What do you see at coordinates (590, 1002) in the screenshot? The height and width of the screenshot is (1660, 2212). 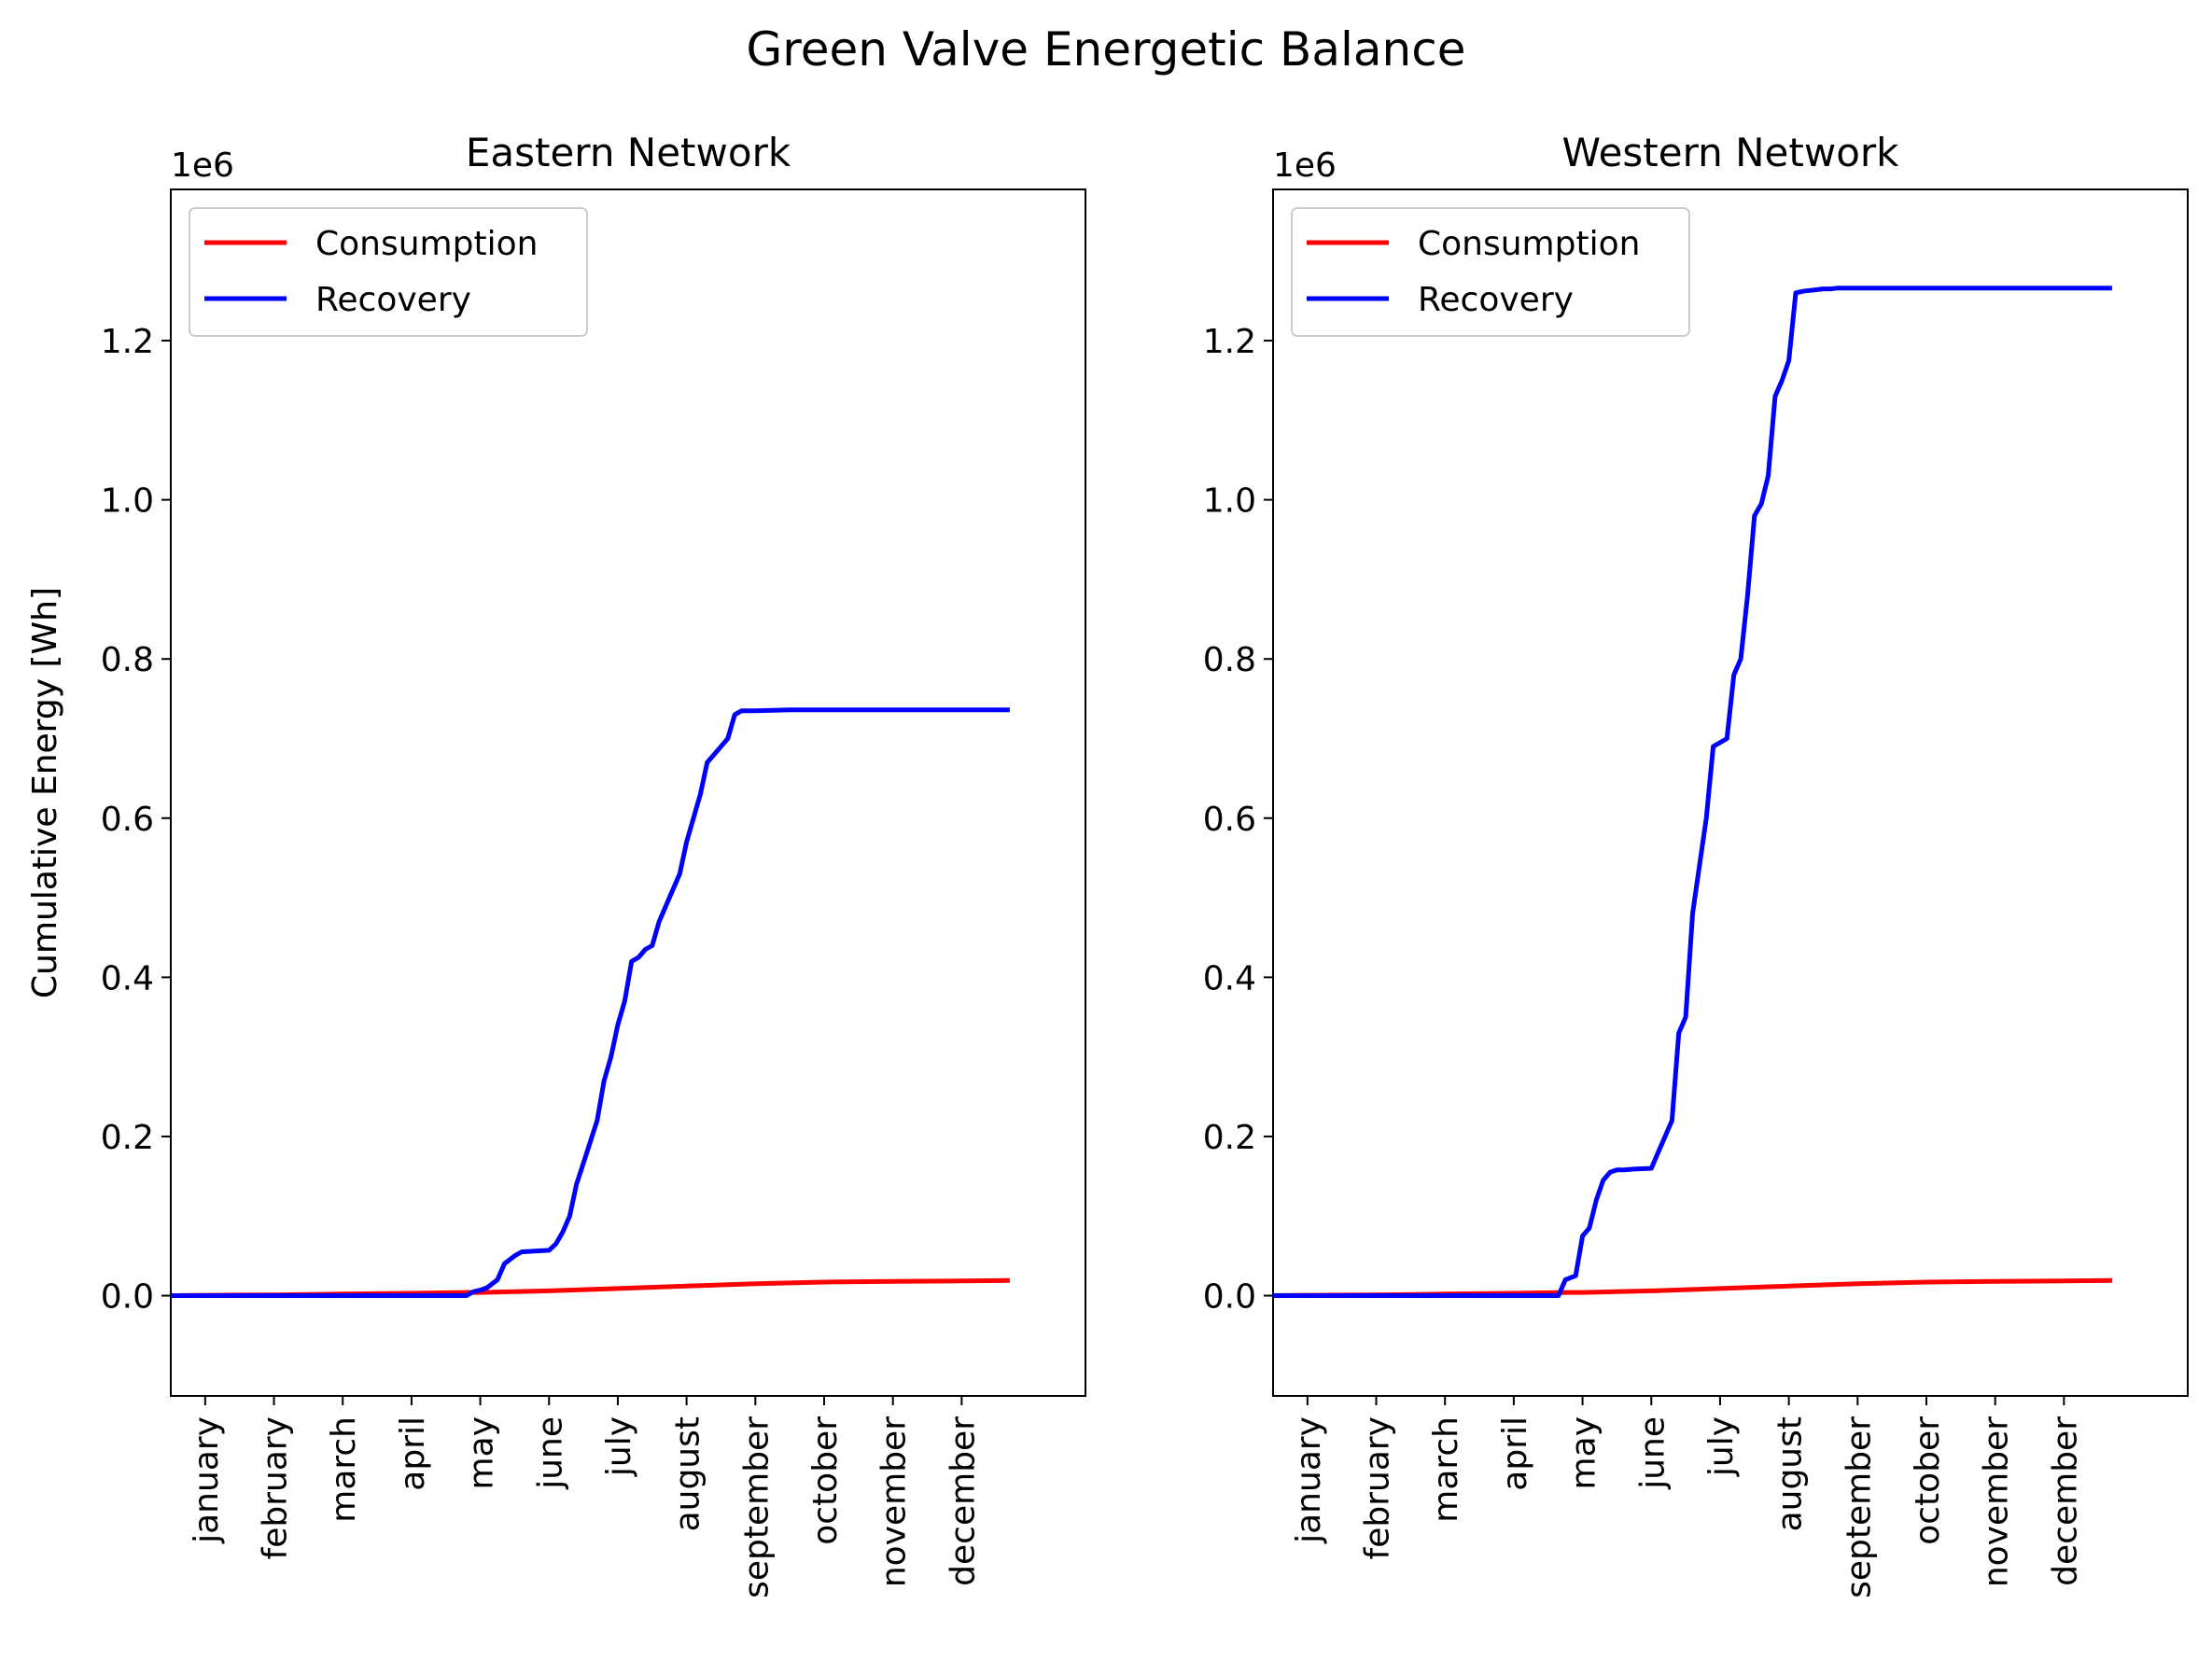 I see `series-line-recovery` at bounding box center [590, 1002].